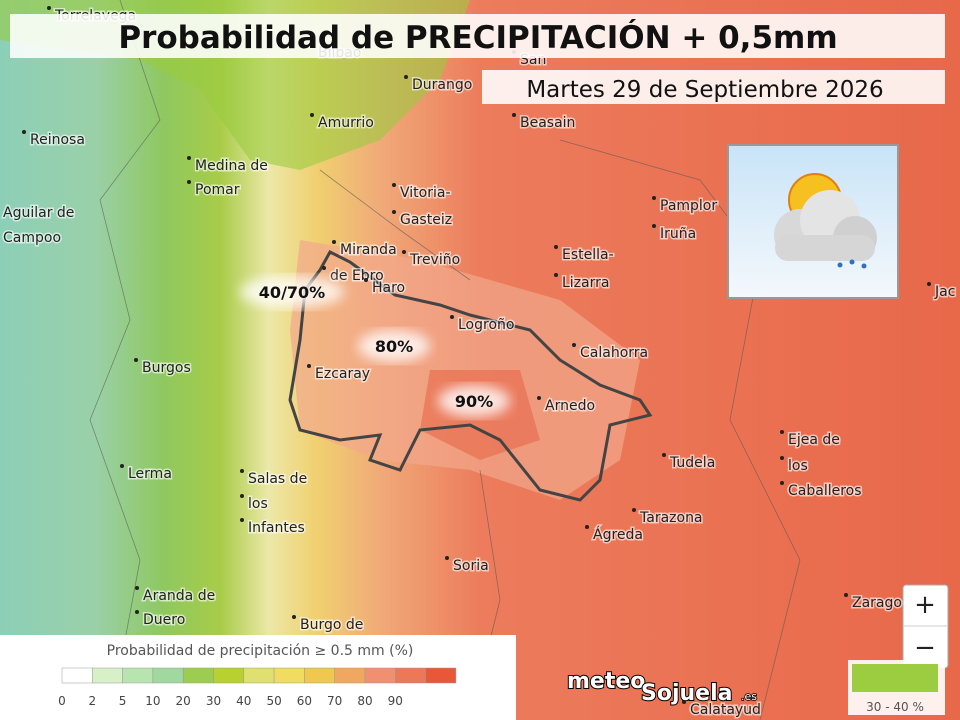 This screenshot has height=720, width=960. I want to click on place-label: Estella-, so click(588, 255).